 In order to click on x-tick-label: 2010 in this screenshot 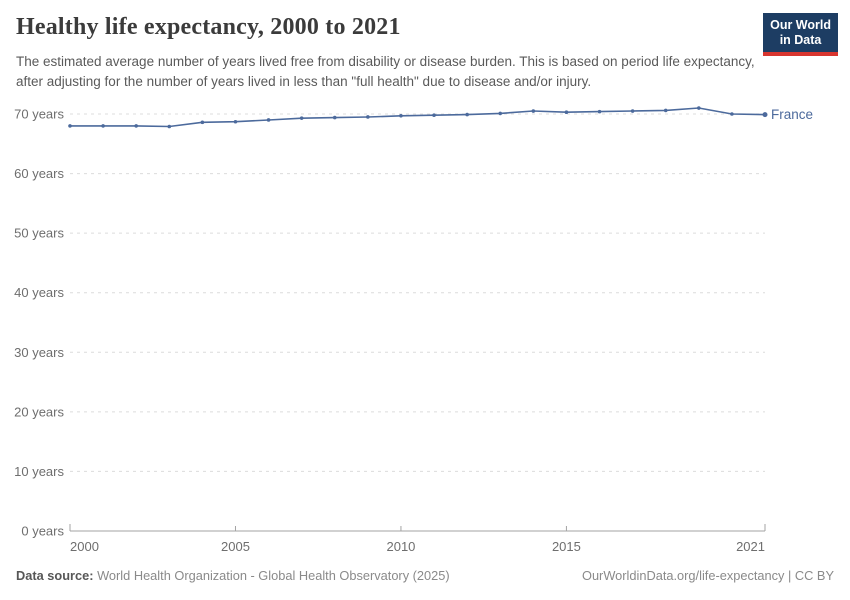, I will do `click(400, 546)`.